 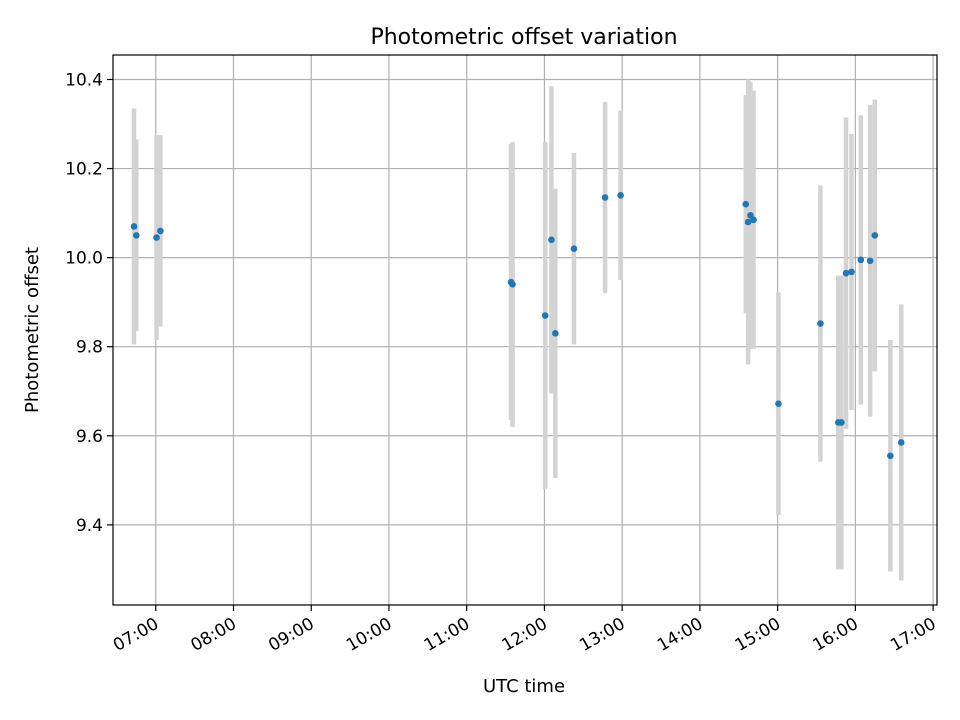 I want to click on y-tick-label: 10.4, so click(x=84, y=80).